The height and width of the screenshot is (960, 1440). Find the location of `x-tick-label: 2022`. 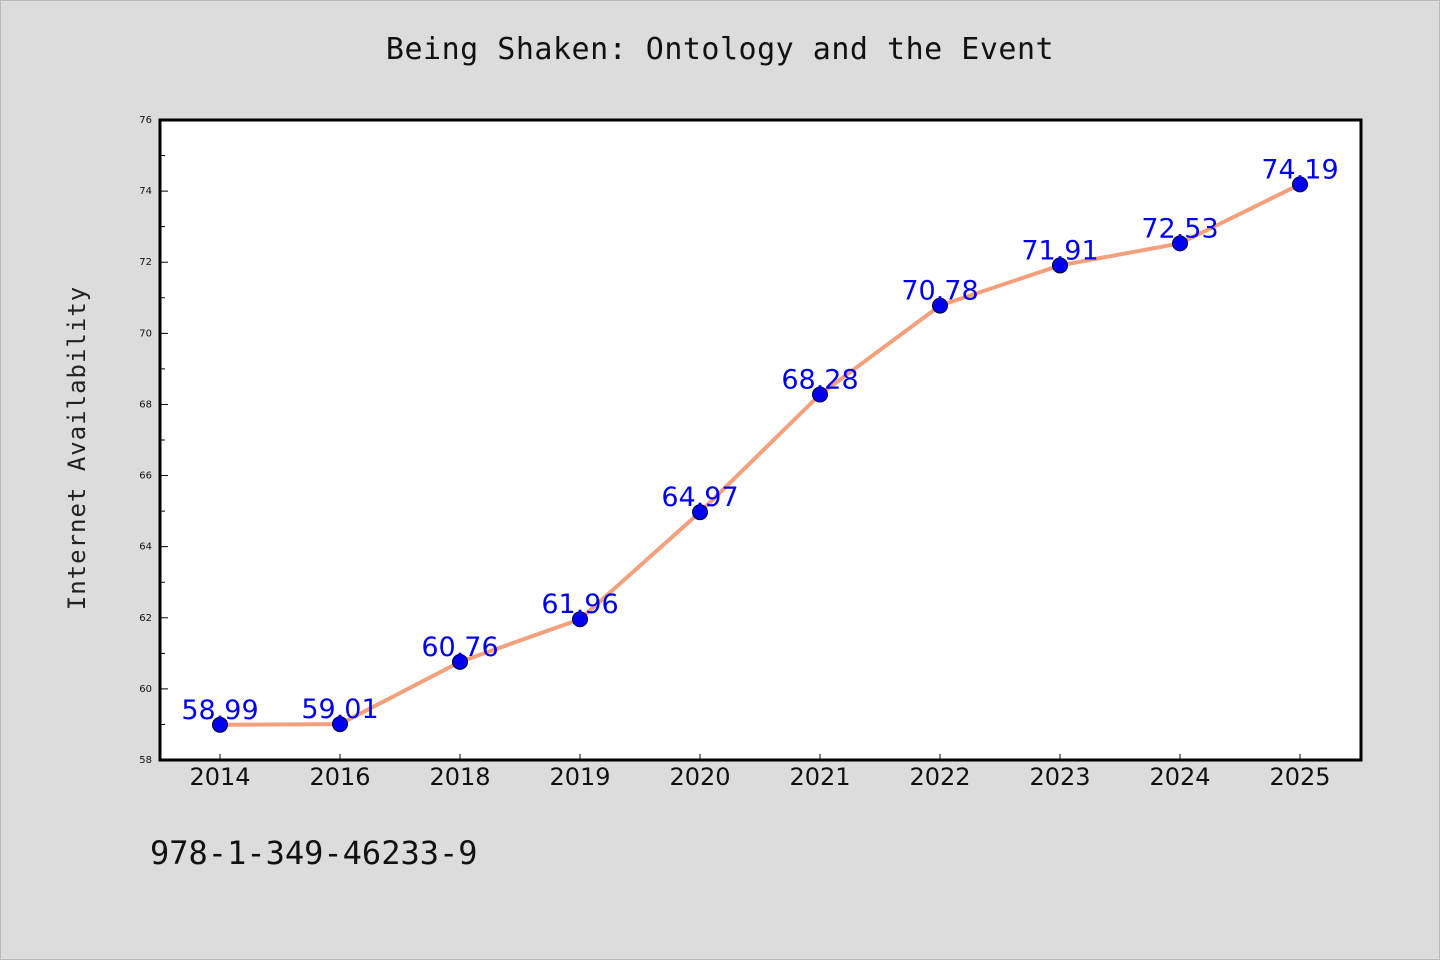

x-tick-label: 2022 is located at coordinates (939, 777).